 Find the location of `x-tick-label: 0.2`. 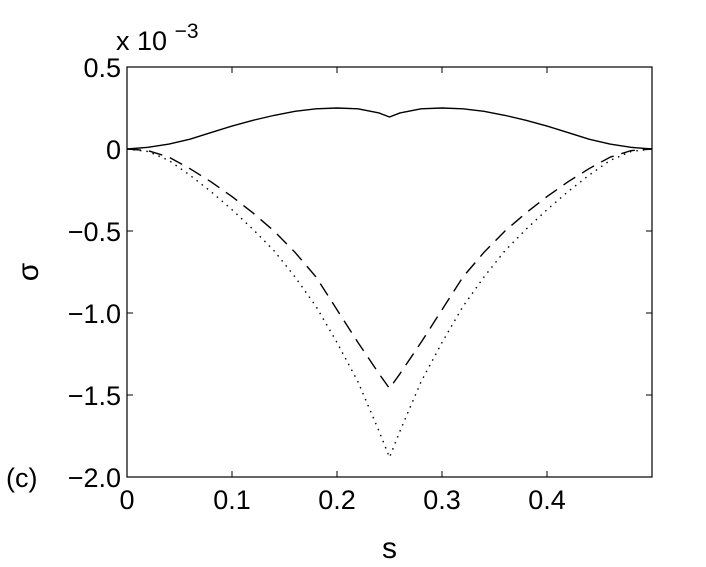

x-tick-label: 0.2 is located at coordinates (337, 500).